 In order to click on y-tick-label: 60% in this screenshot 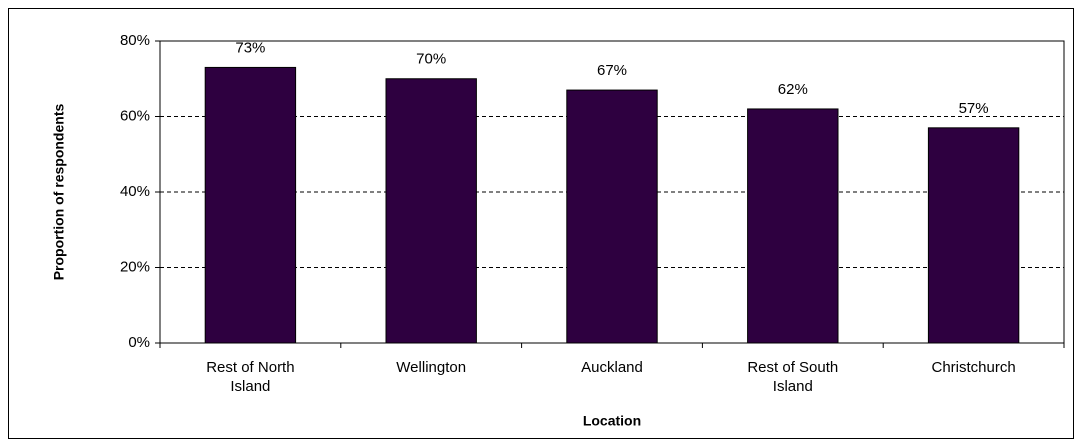, I will do `click(135, 115)`.